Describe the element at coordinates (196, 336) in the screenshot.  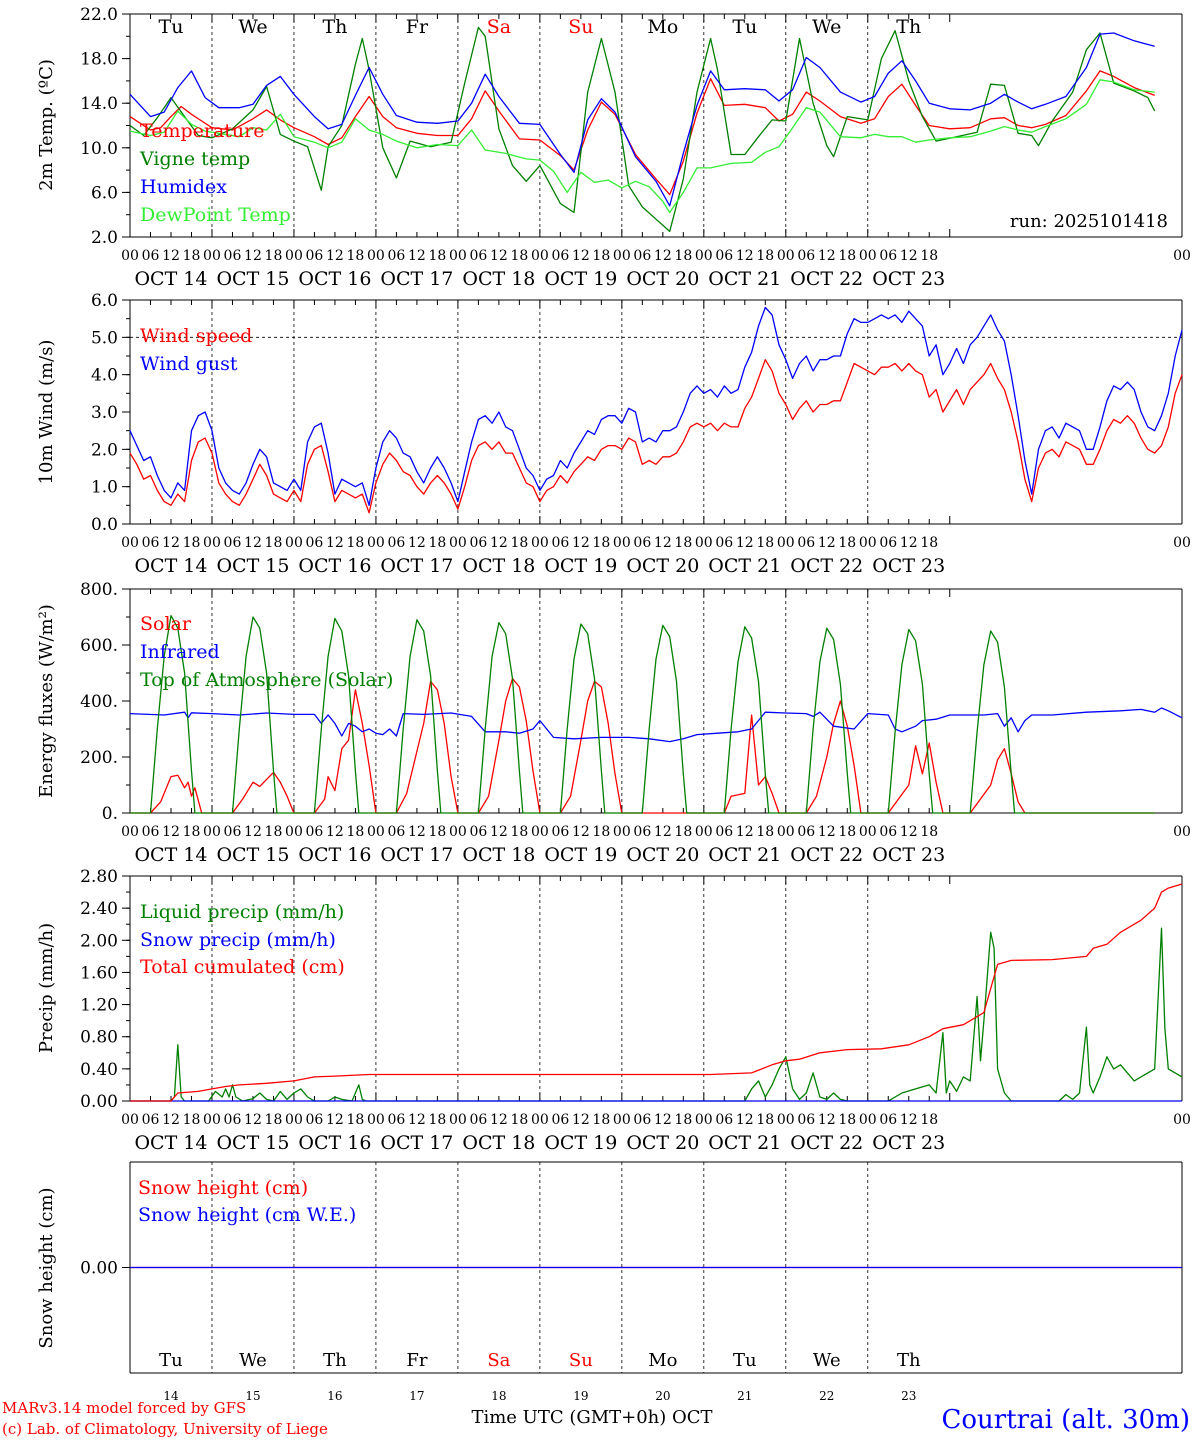
I see `legend-entry: Wind speed` at that location.